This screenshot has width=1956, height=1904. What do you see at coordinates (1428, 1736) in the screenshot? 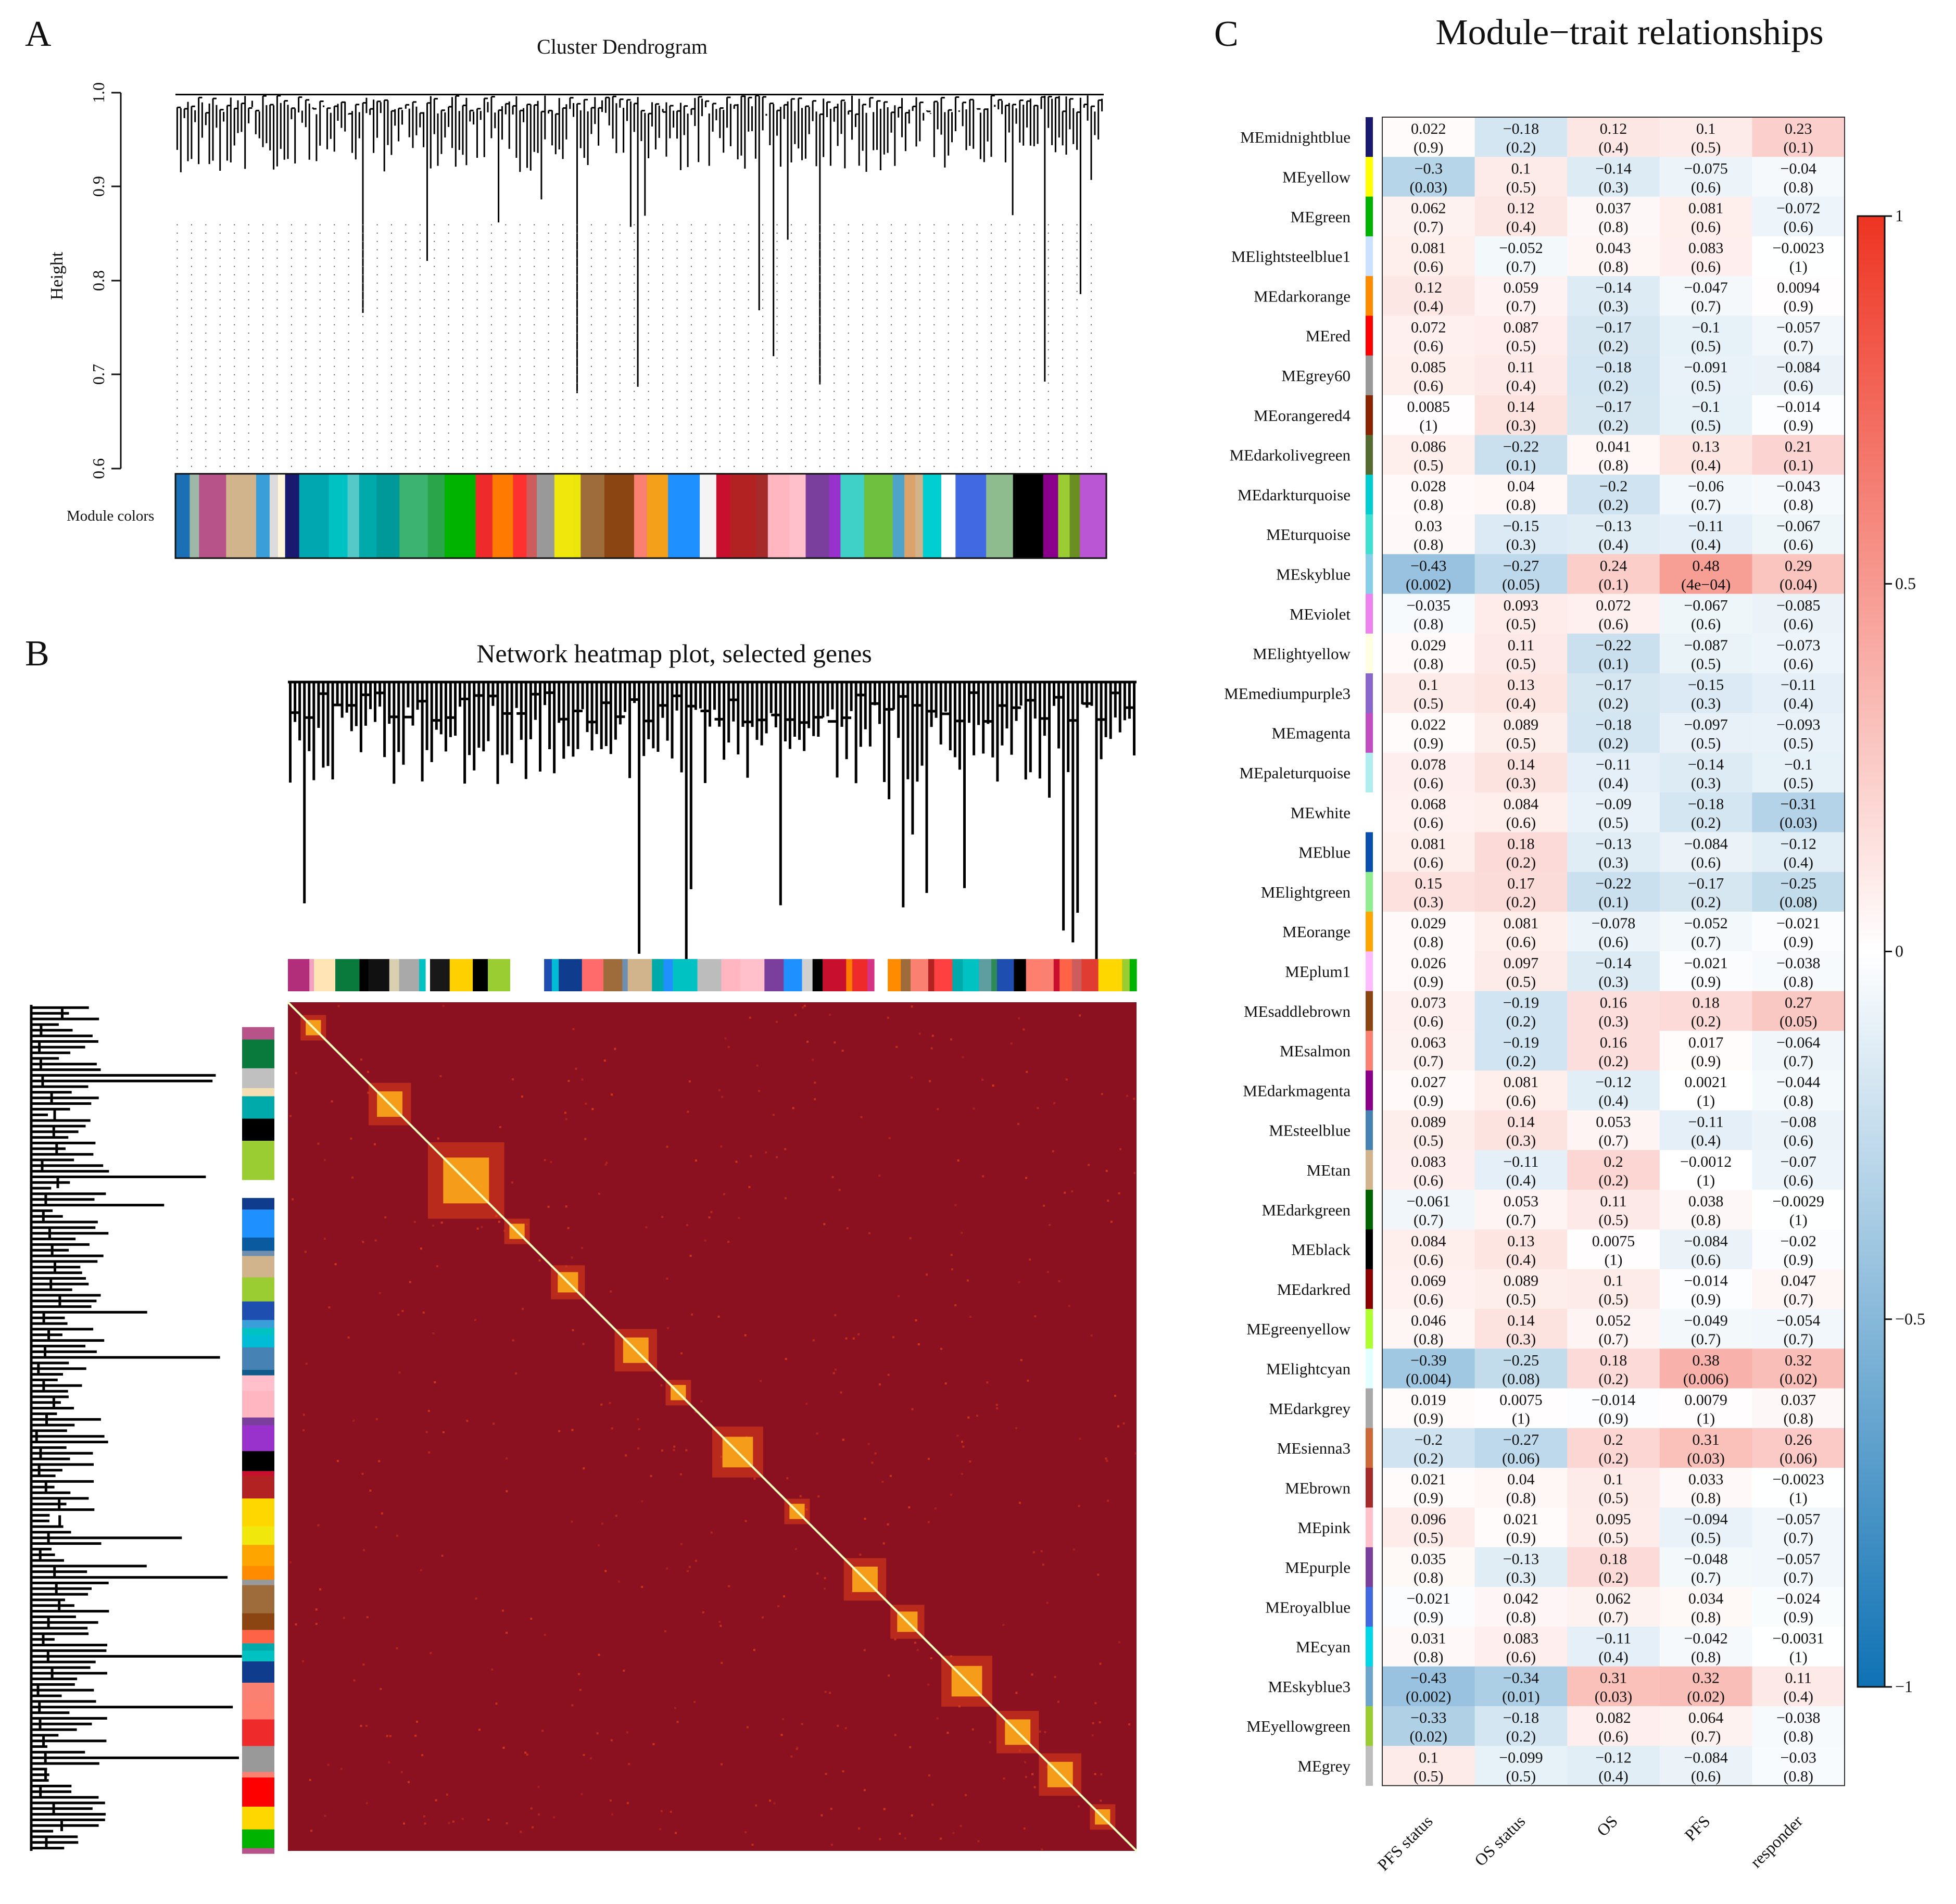
I see `p-value: (0.02)` at bounding box center [1428, 1736].